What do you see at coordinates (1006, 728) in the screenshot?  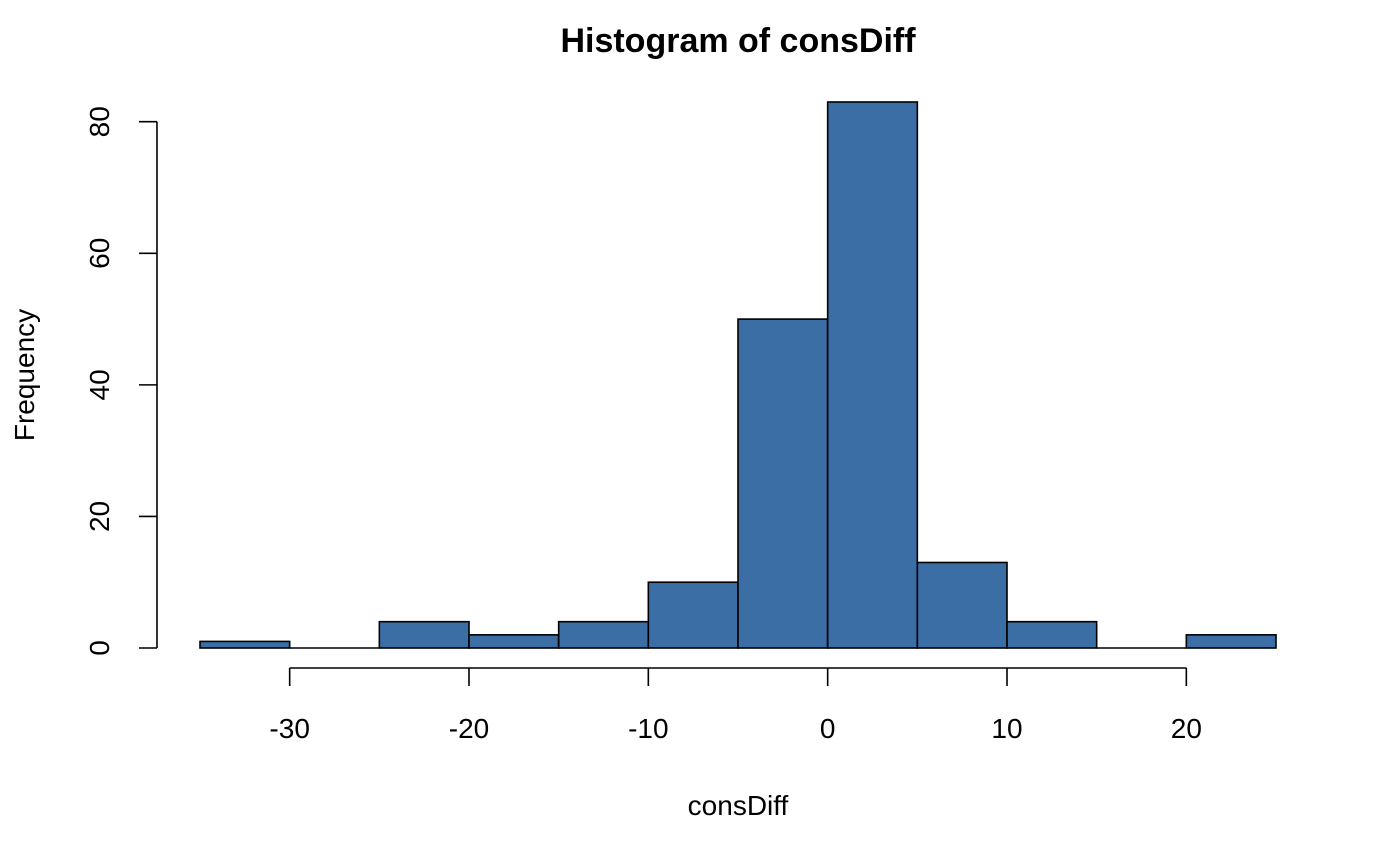 I see `x-tick-label-4: 10` at bounding box center [1006, 728].